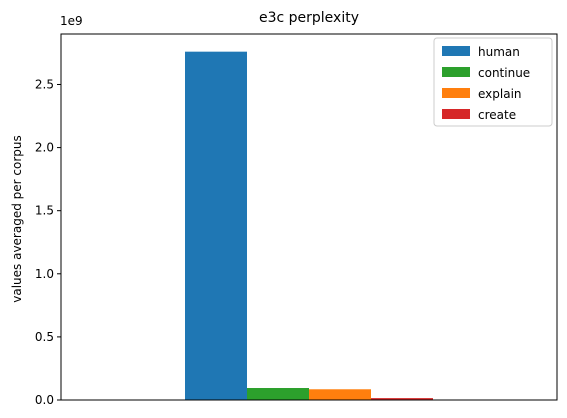 The image size is (567, 418). Describe the element at coordinates (44, 84) in the screenshot. I see `y-tick-label: 2.5` at that location.